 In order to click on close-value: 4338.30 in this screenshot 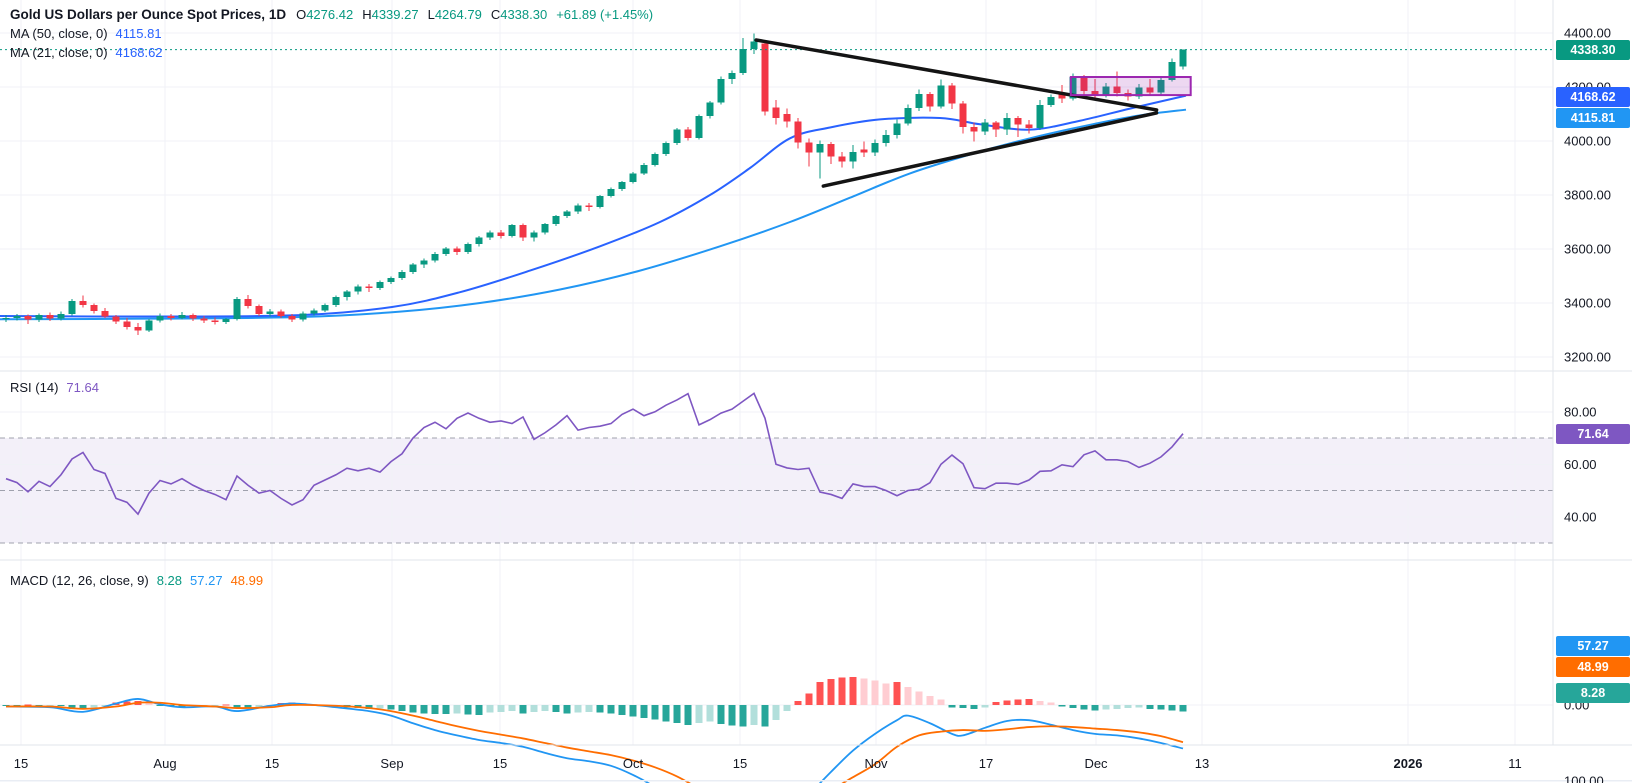, I will do `click(524, 14)`.